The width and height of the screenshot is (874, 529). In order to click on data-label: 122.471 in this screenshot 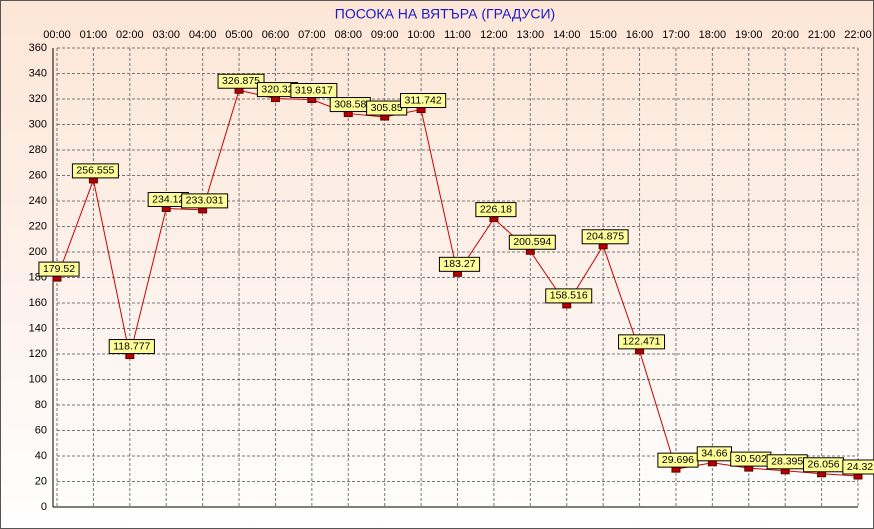, I will do `click(642, 342)`.